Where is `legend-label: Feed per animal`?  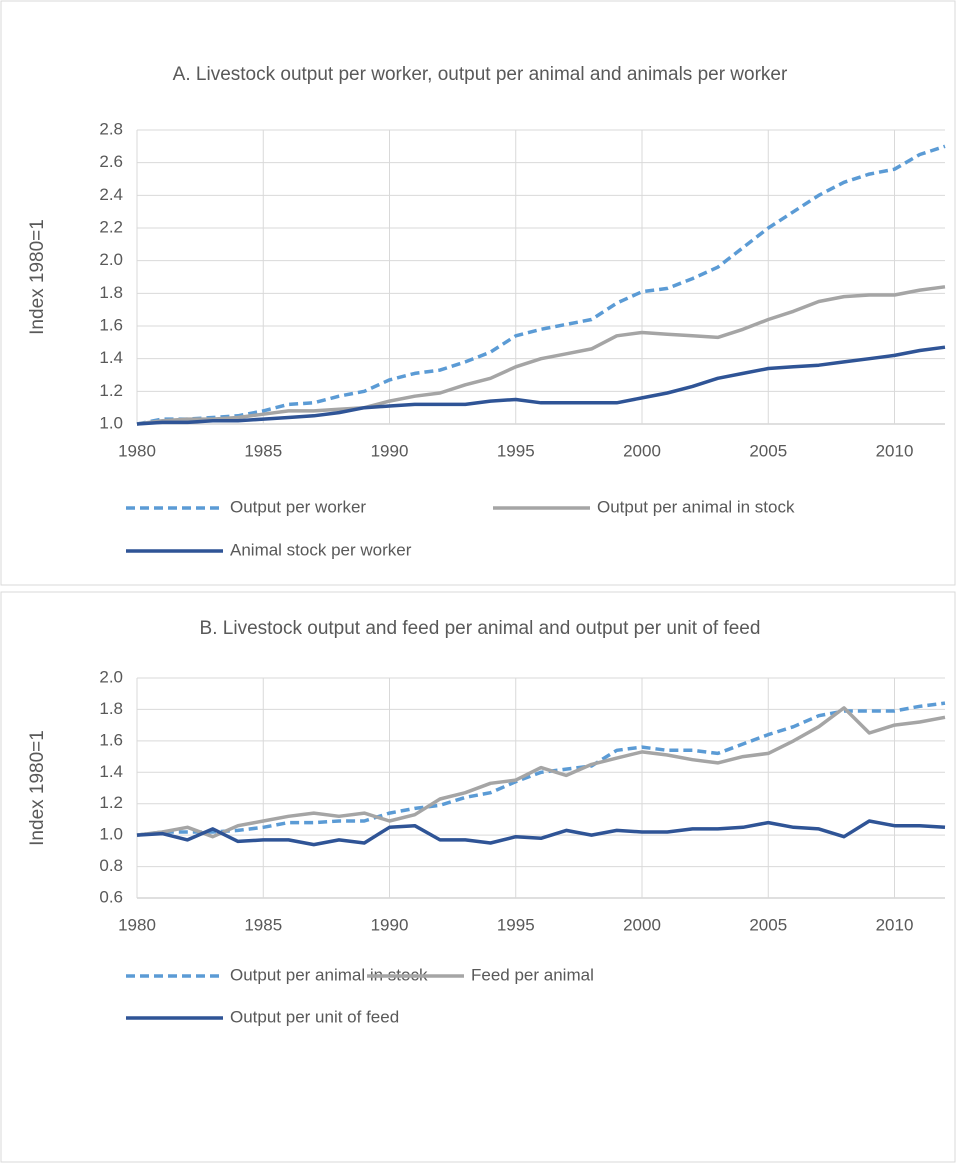 legend-label: Feed per animal is located at coordinates (532, 974).